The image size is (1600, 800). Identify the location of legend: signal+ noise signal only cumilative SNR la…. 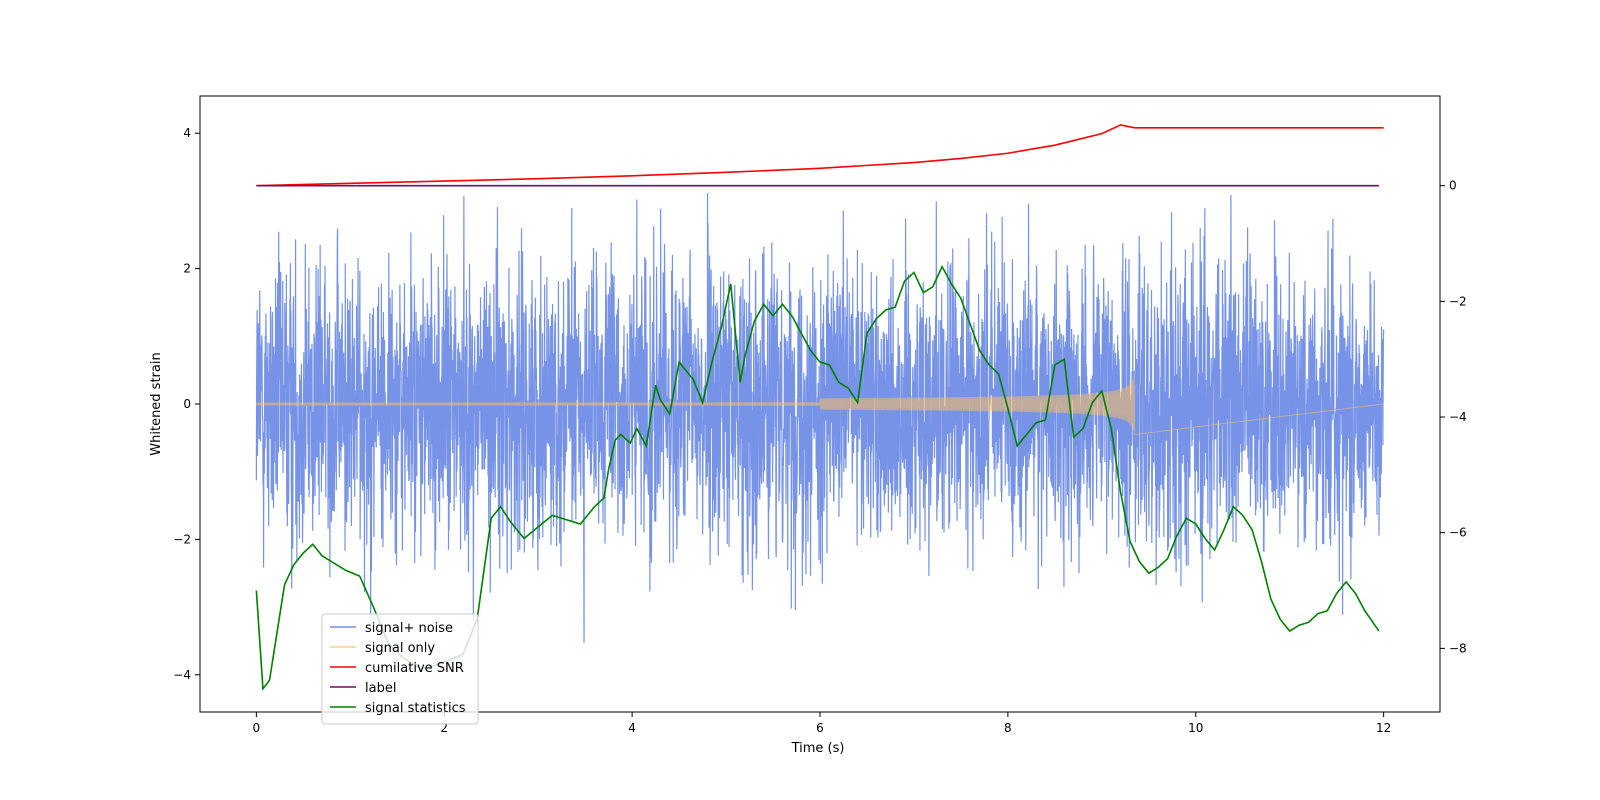
(400, 669).